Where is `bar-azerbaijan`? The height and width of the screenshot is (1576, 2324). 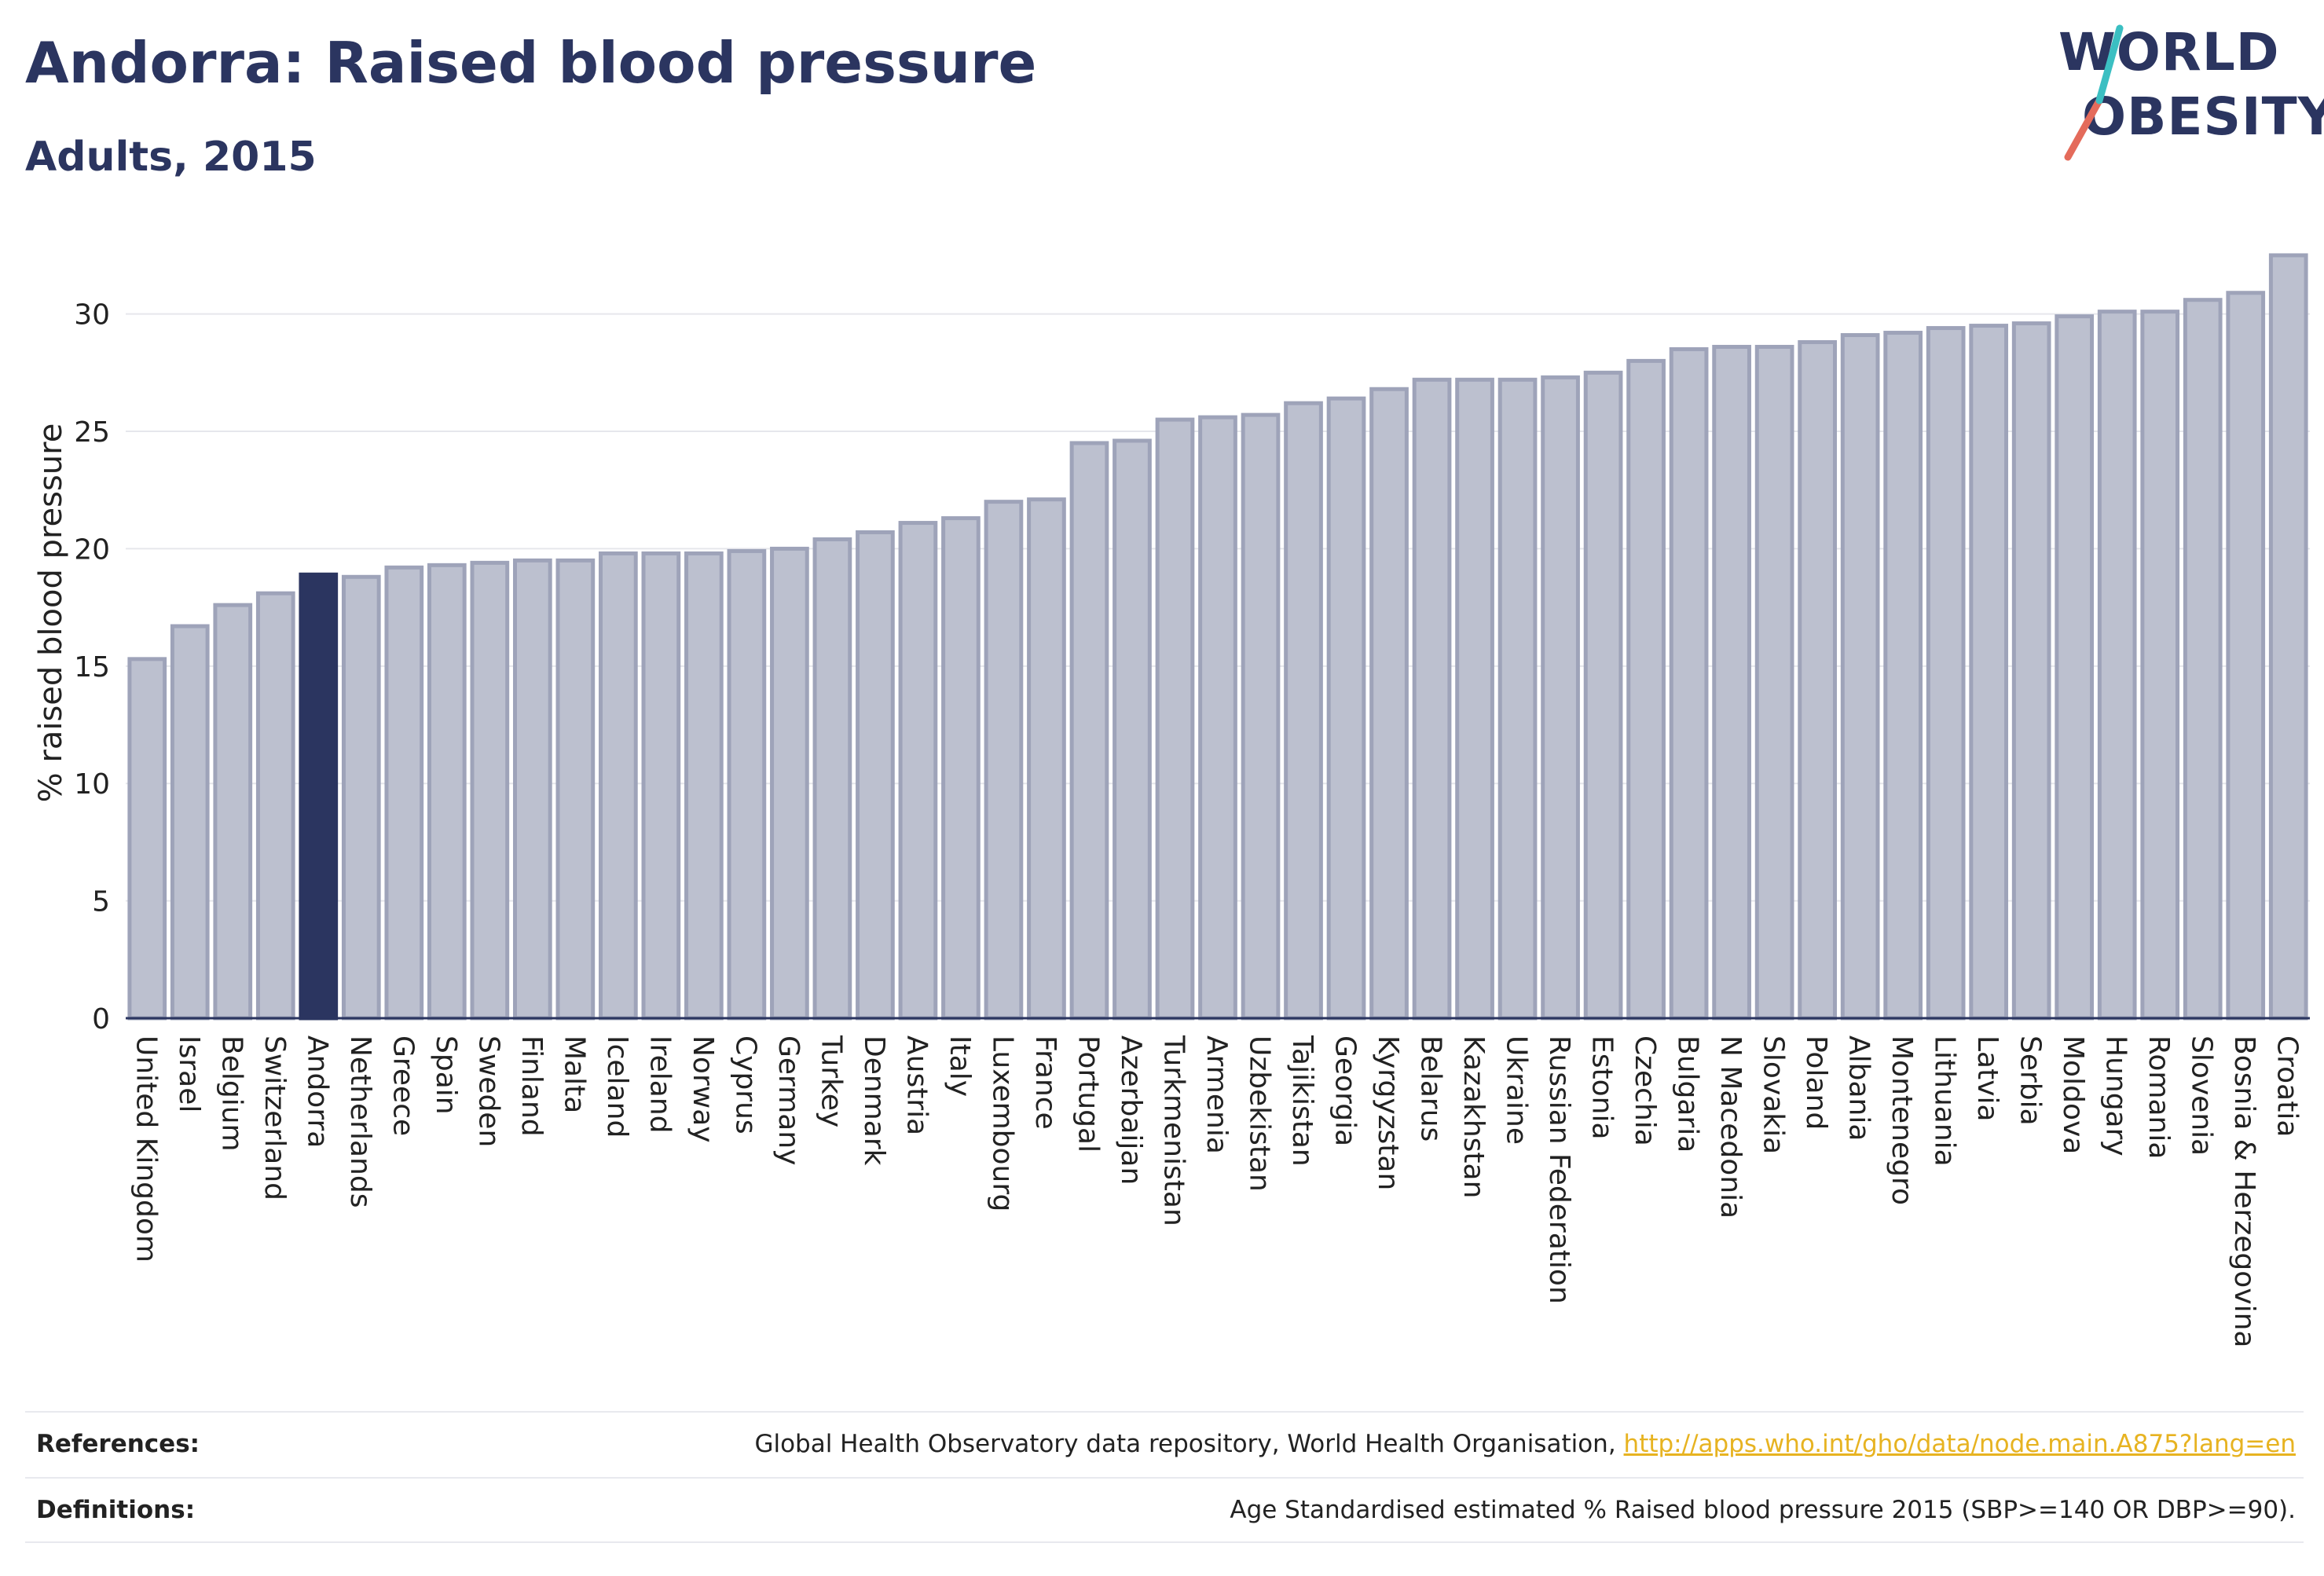 bar-azerbaijan is located at coordinates (1132, 729).